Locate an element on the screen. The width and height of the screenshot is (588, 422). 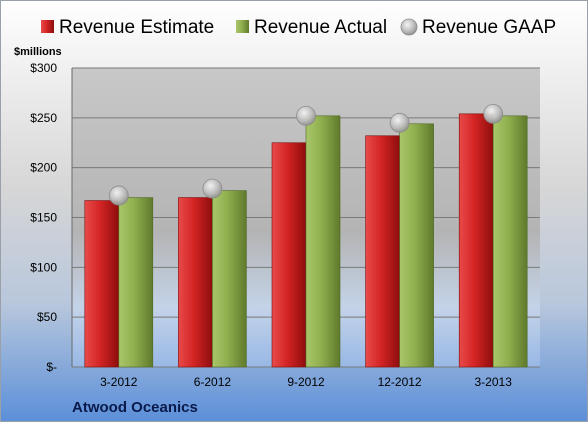
legend-item-revenue-gaap: Revenue GAAP is located at coordinates (478, 27).